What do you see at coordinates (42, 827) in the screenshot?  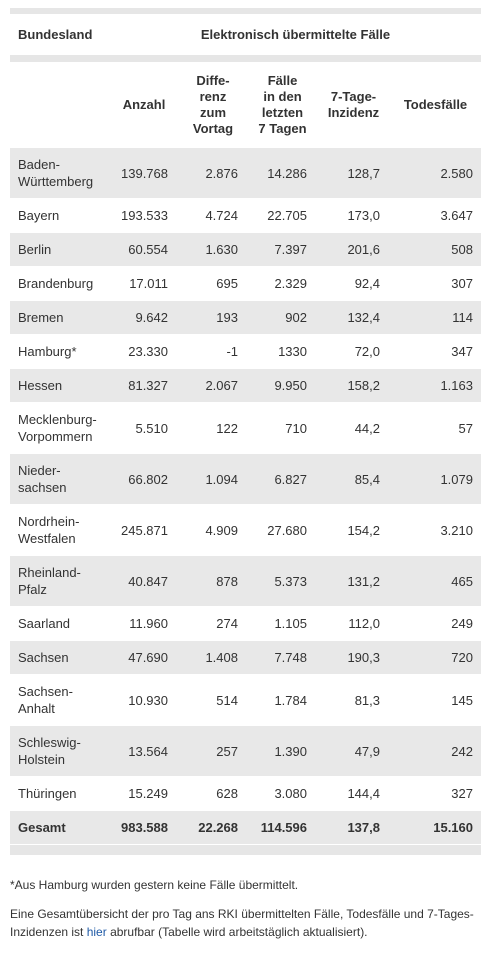 I see `table-cell: Gesamt` at bounding box center [42, 827].